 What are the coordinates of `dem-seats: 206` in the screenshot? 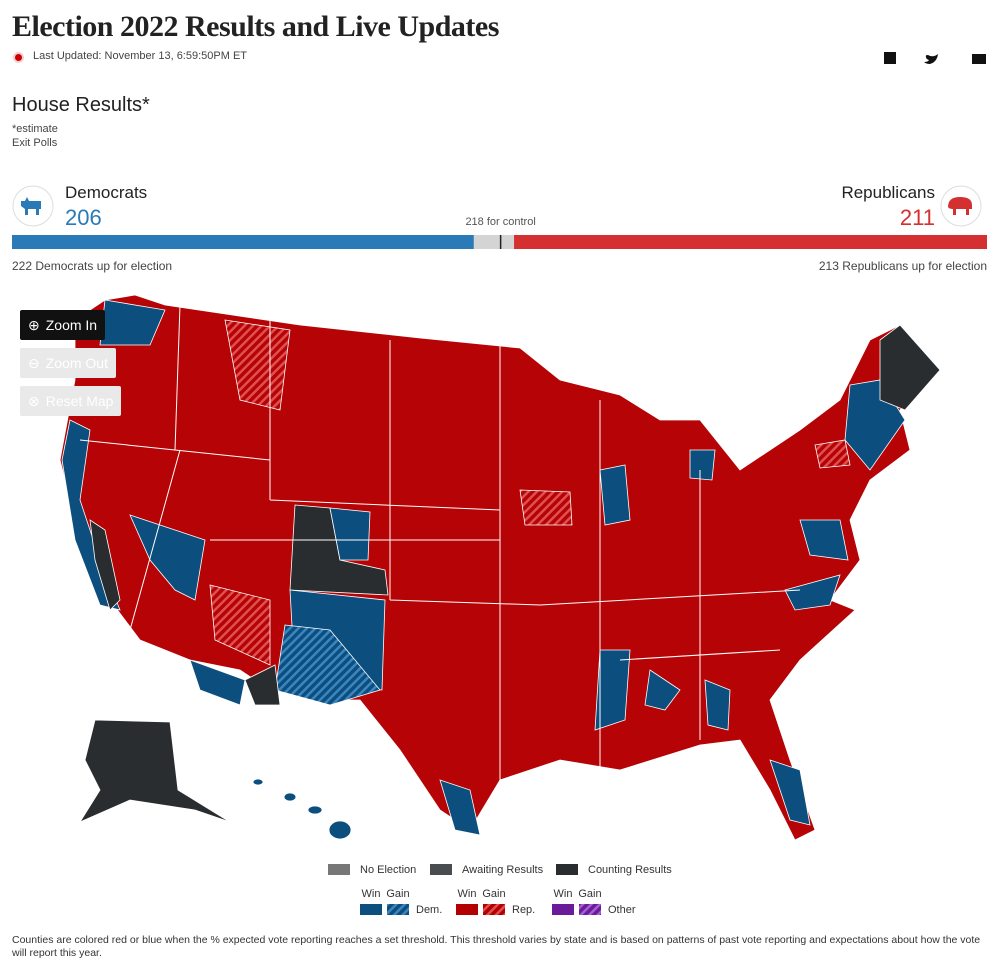 It's located at (83, 217).